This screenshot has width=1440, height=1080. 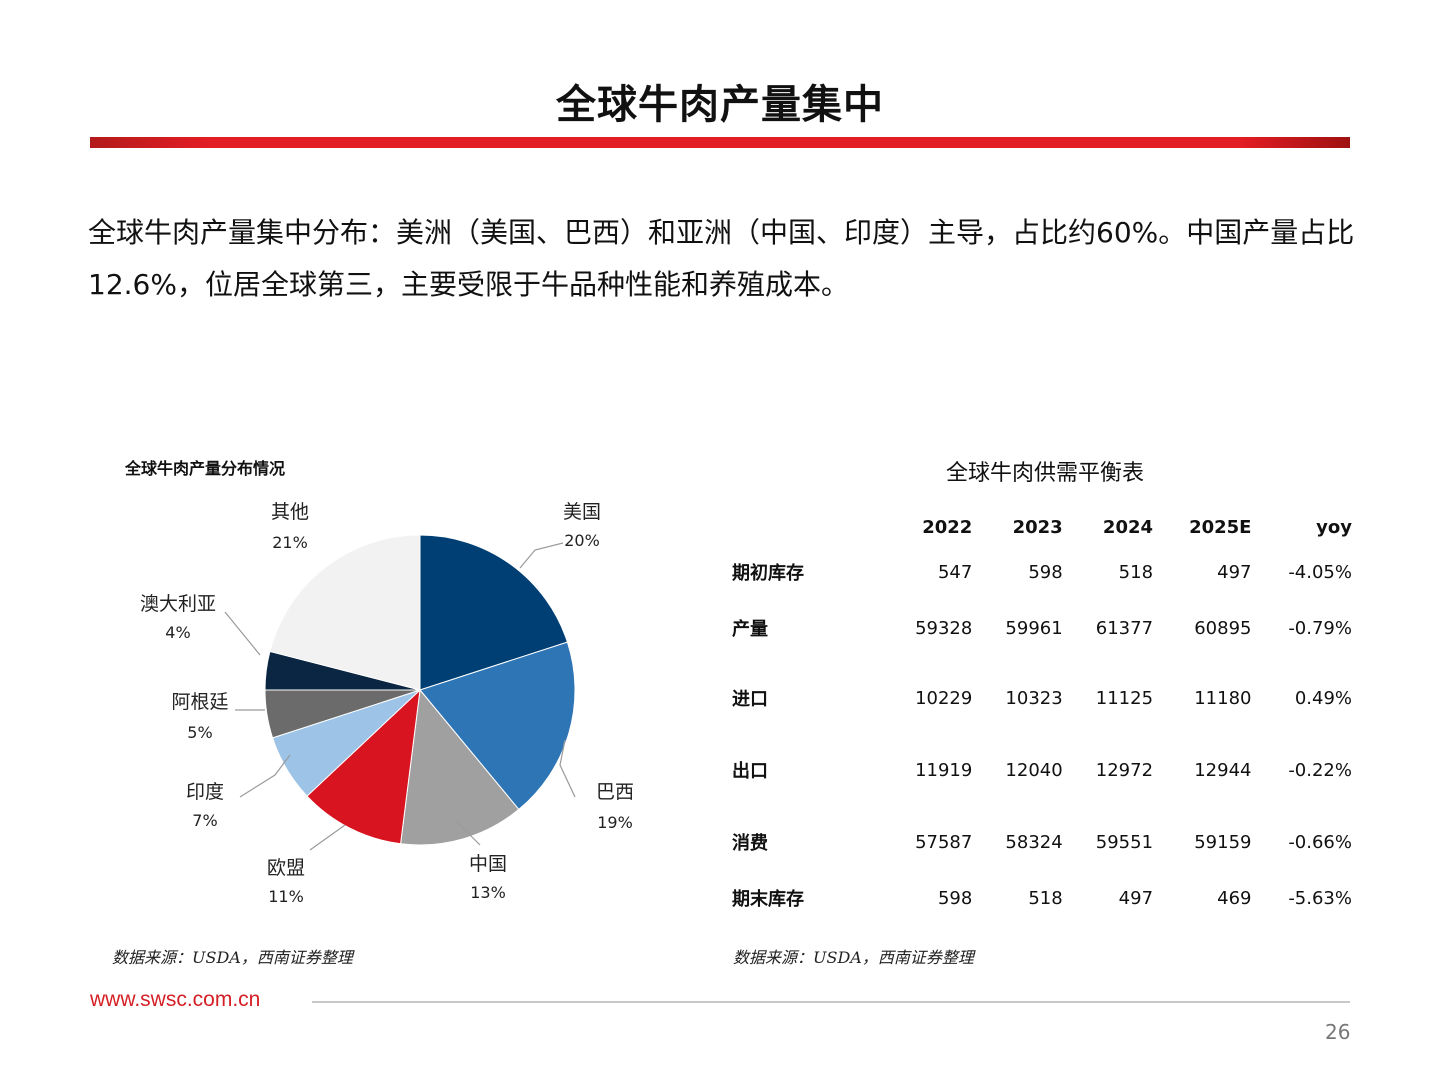 I want to click on page-number: 26, so click(x=1338, y=1032).